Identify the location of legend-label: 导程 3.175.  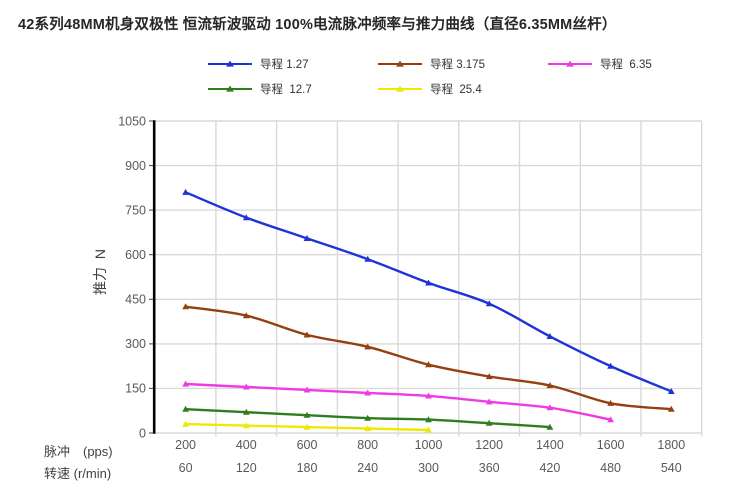
(457, 65).